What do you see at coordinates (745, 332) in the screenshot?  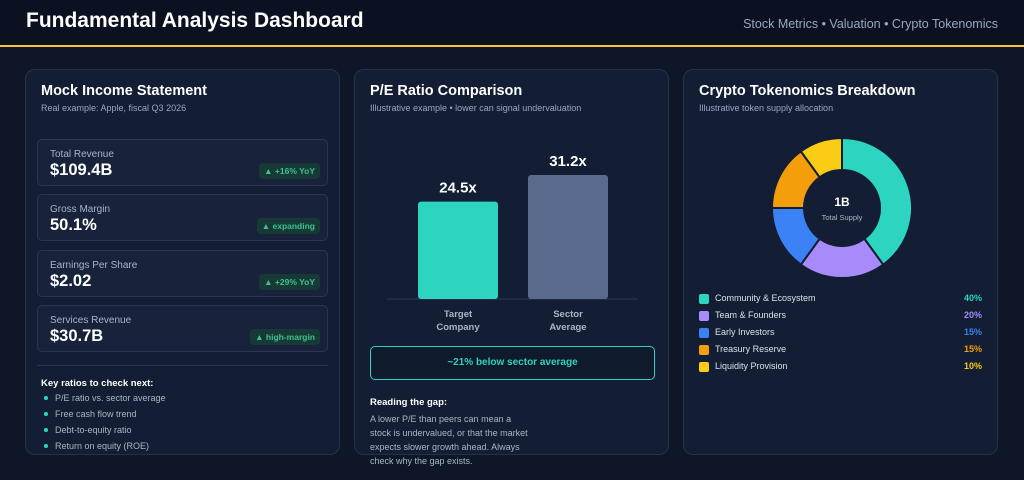 I see `legend-label: Early Investors` at bounding box center [745, 332].